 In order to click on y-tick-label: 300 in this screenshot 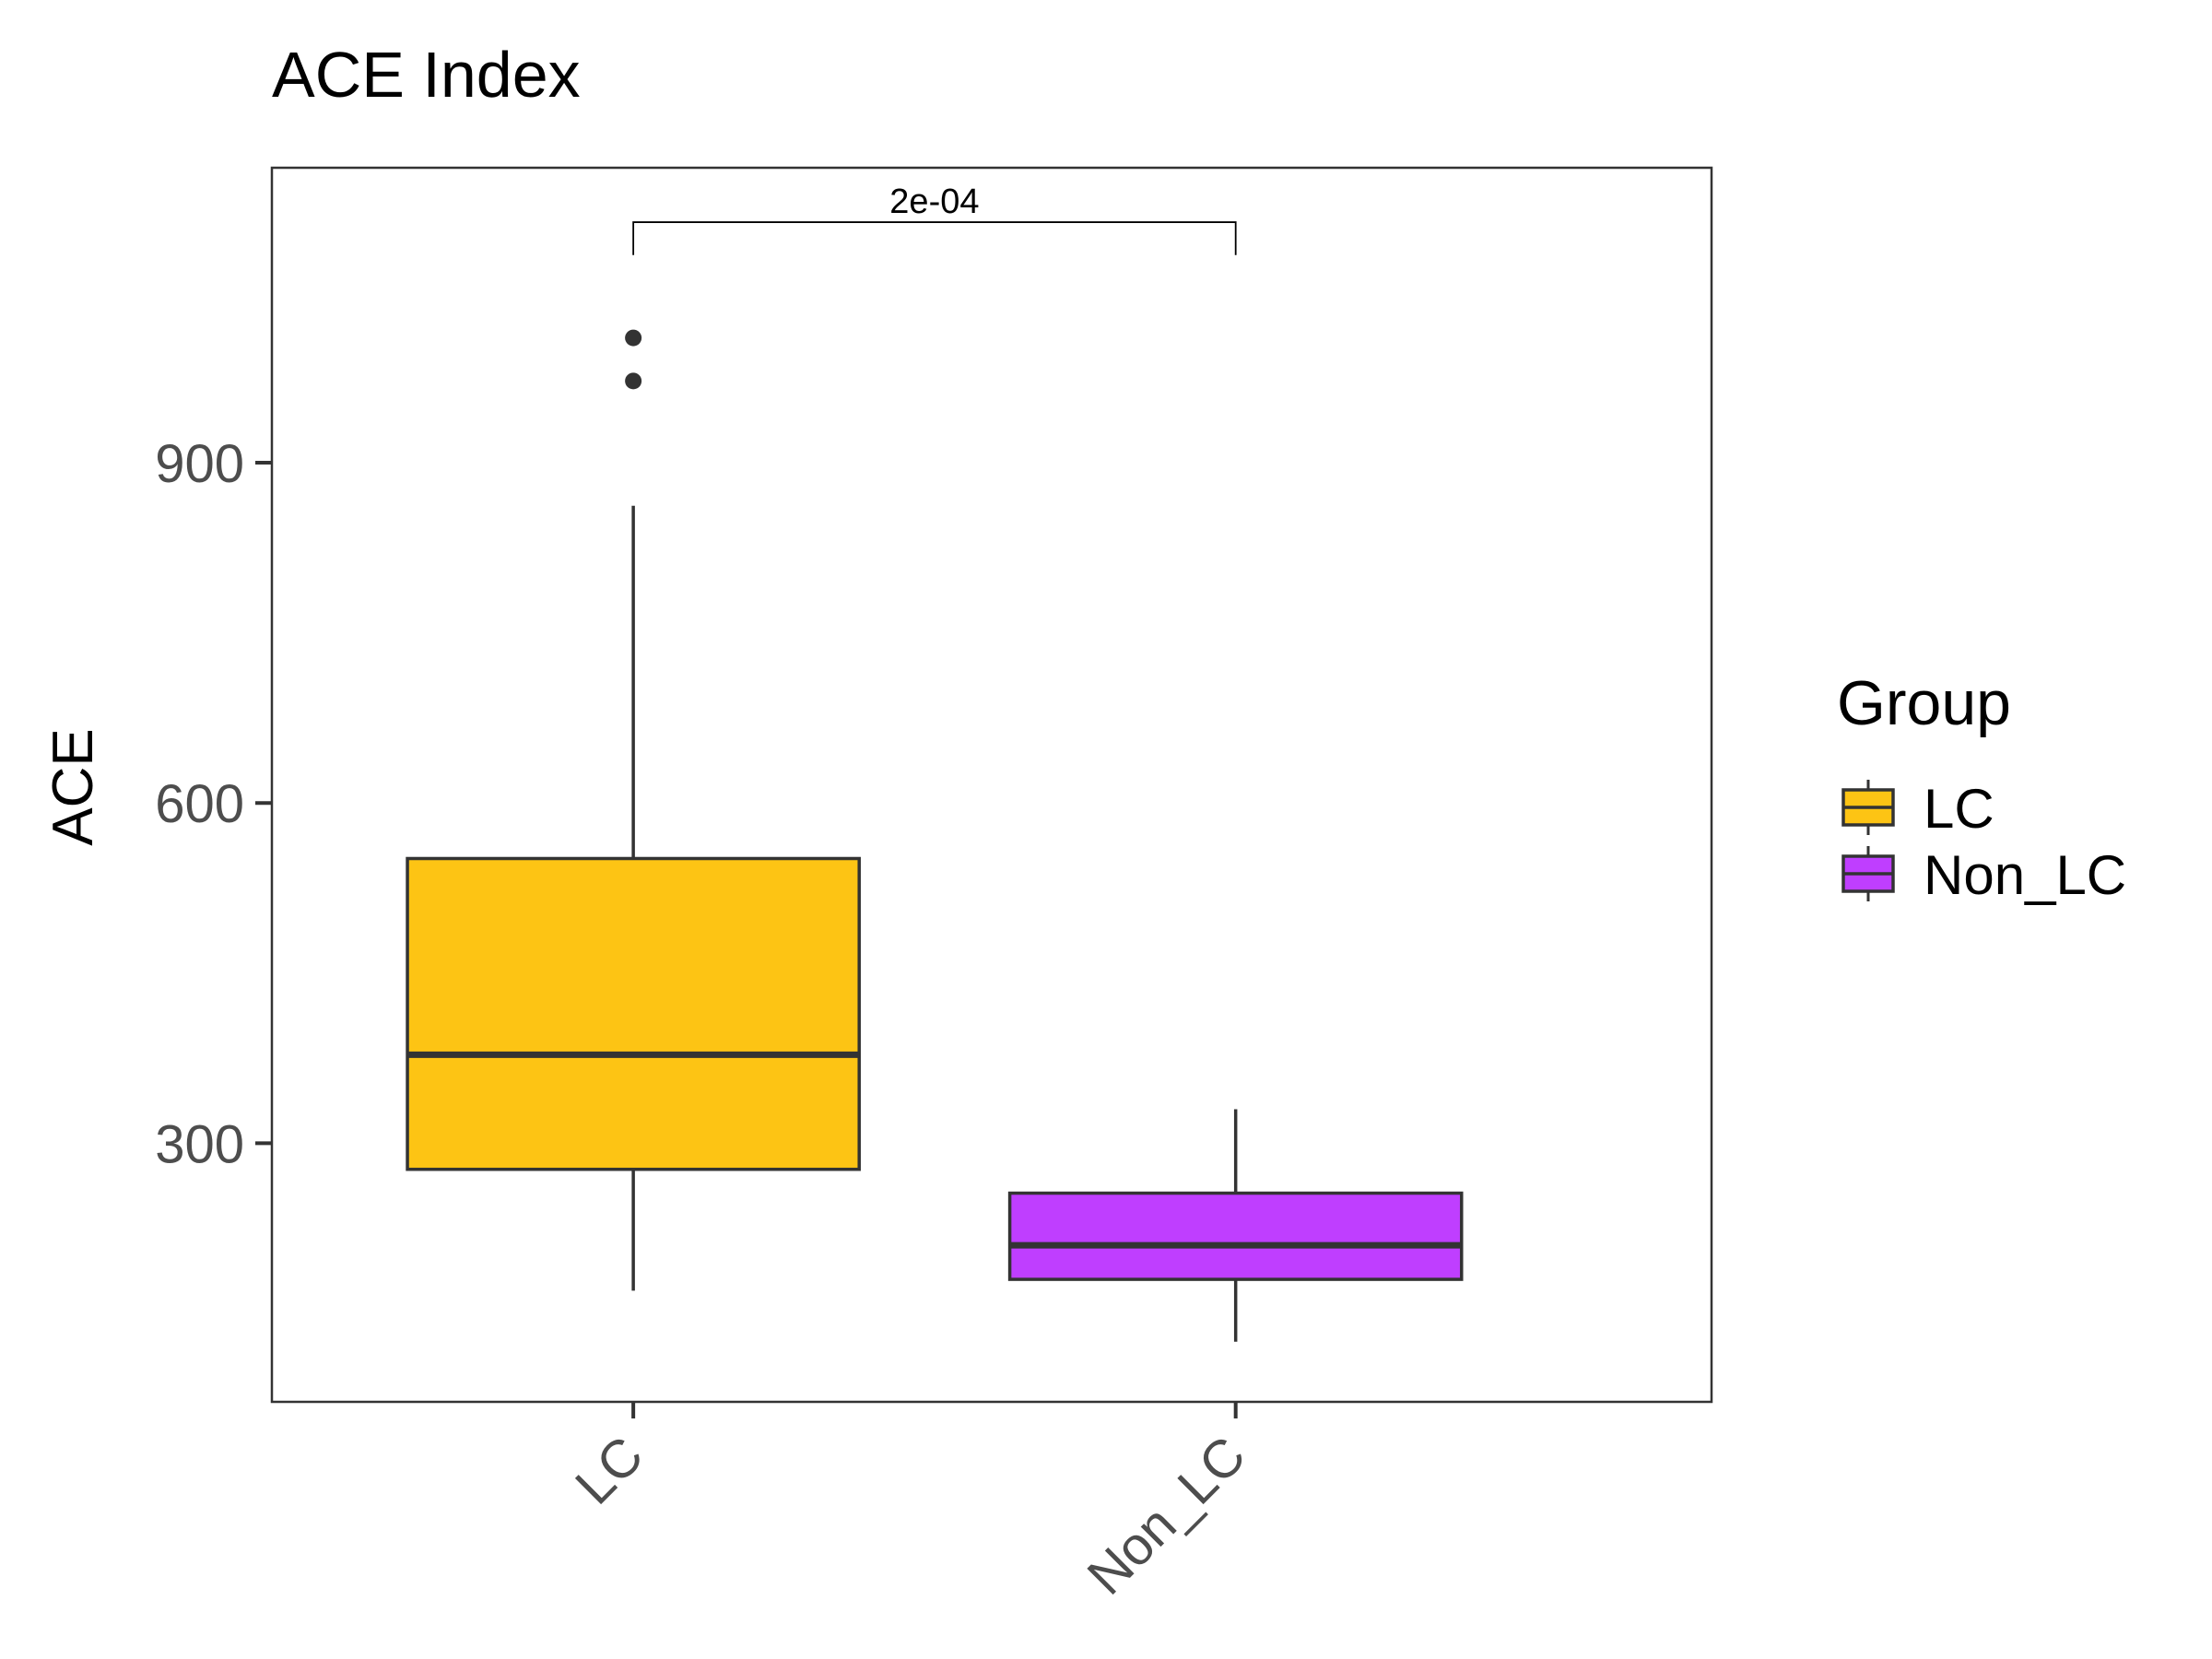, I will do `click(199, 1144)`.